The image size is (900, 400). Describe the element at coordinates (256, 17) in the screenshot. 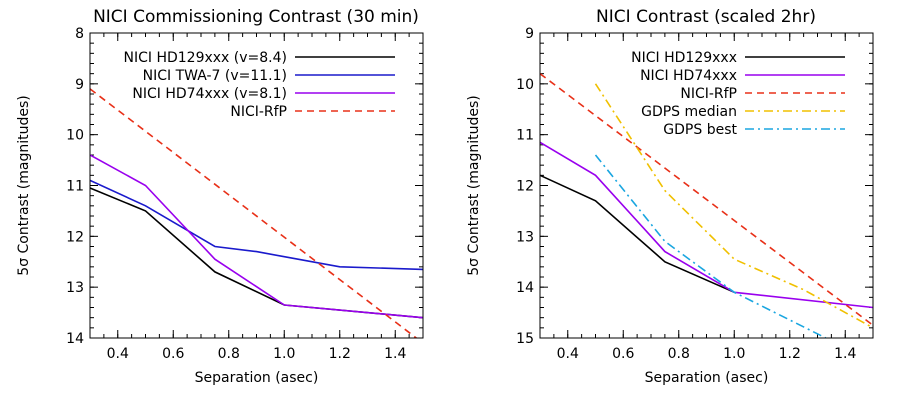

I see `chart-title: NICI Commissioning Contrast (30 min)` at that location.